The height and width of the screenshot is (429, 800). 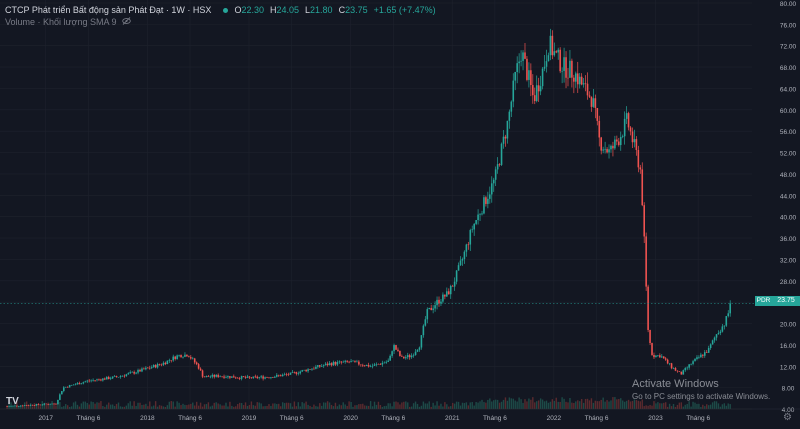 What do you see at coordinates (787, 417) in the screenshot?
I see `settings-gear-icon: ⚙` at bounding box center [787, 417].